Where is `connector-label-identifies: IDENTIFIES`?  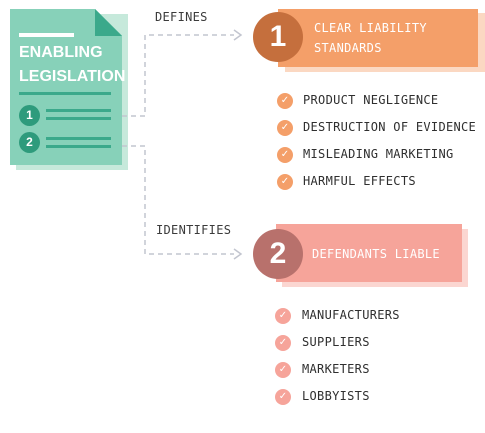
connector-label-identifies: IDENTIFIES is located at coordinates (194, 230).